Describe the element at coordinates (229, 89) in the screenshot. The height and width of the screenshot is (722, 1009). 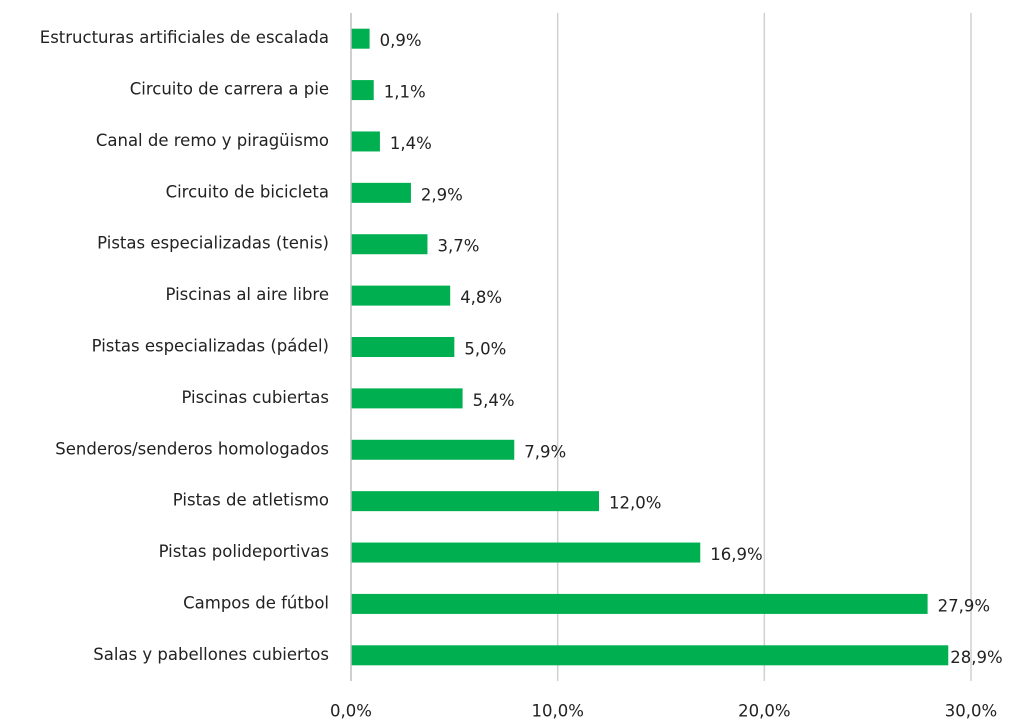
I see `y-tick-label: Circuito de carrera a pie` at that location.